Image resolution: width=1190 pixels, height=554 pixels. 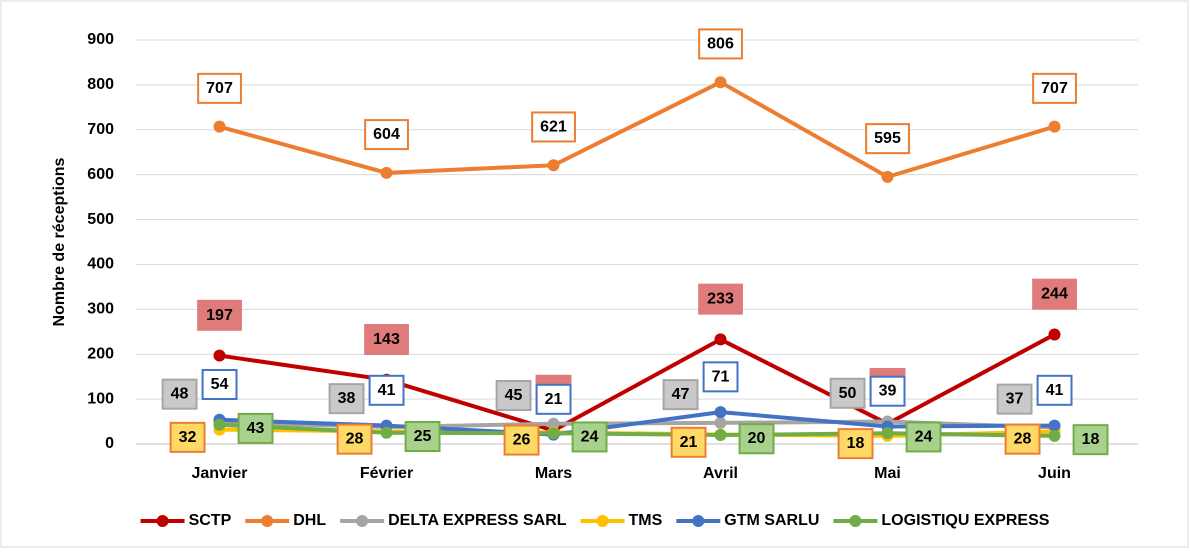 I want to click on y-tick-label: 200, so click(x=100, y=353).